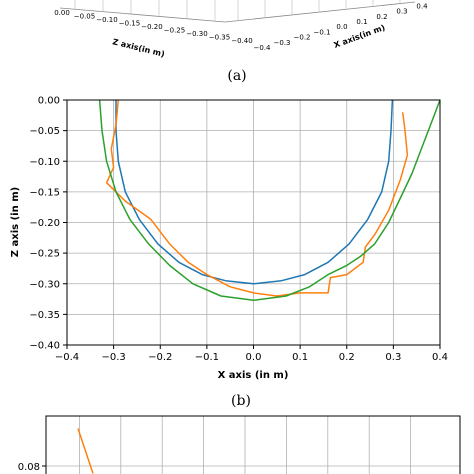  I want to click on panel-c-grid, so click(253, 445).